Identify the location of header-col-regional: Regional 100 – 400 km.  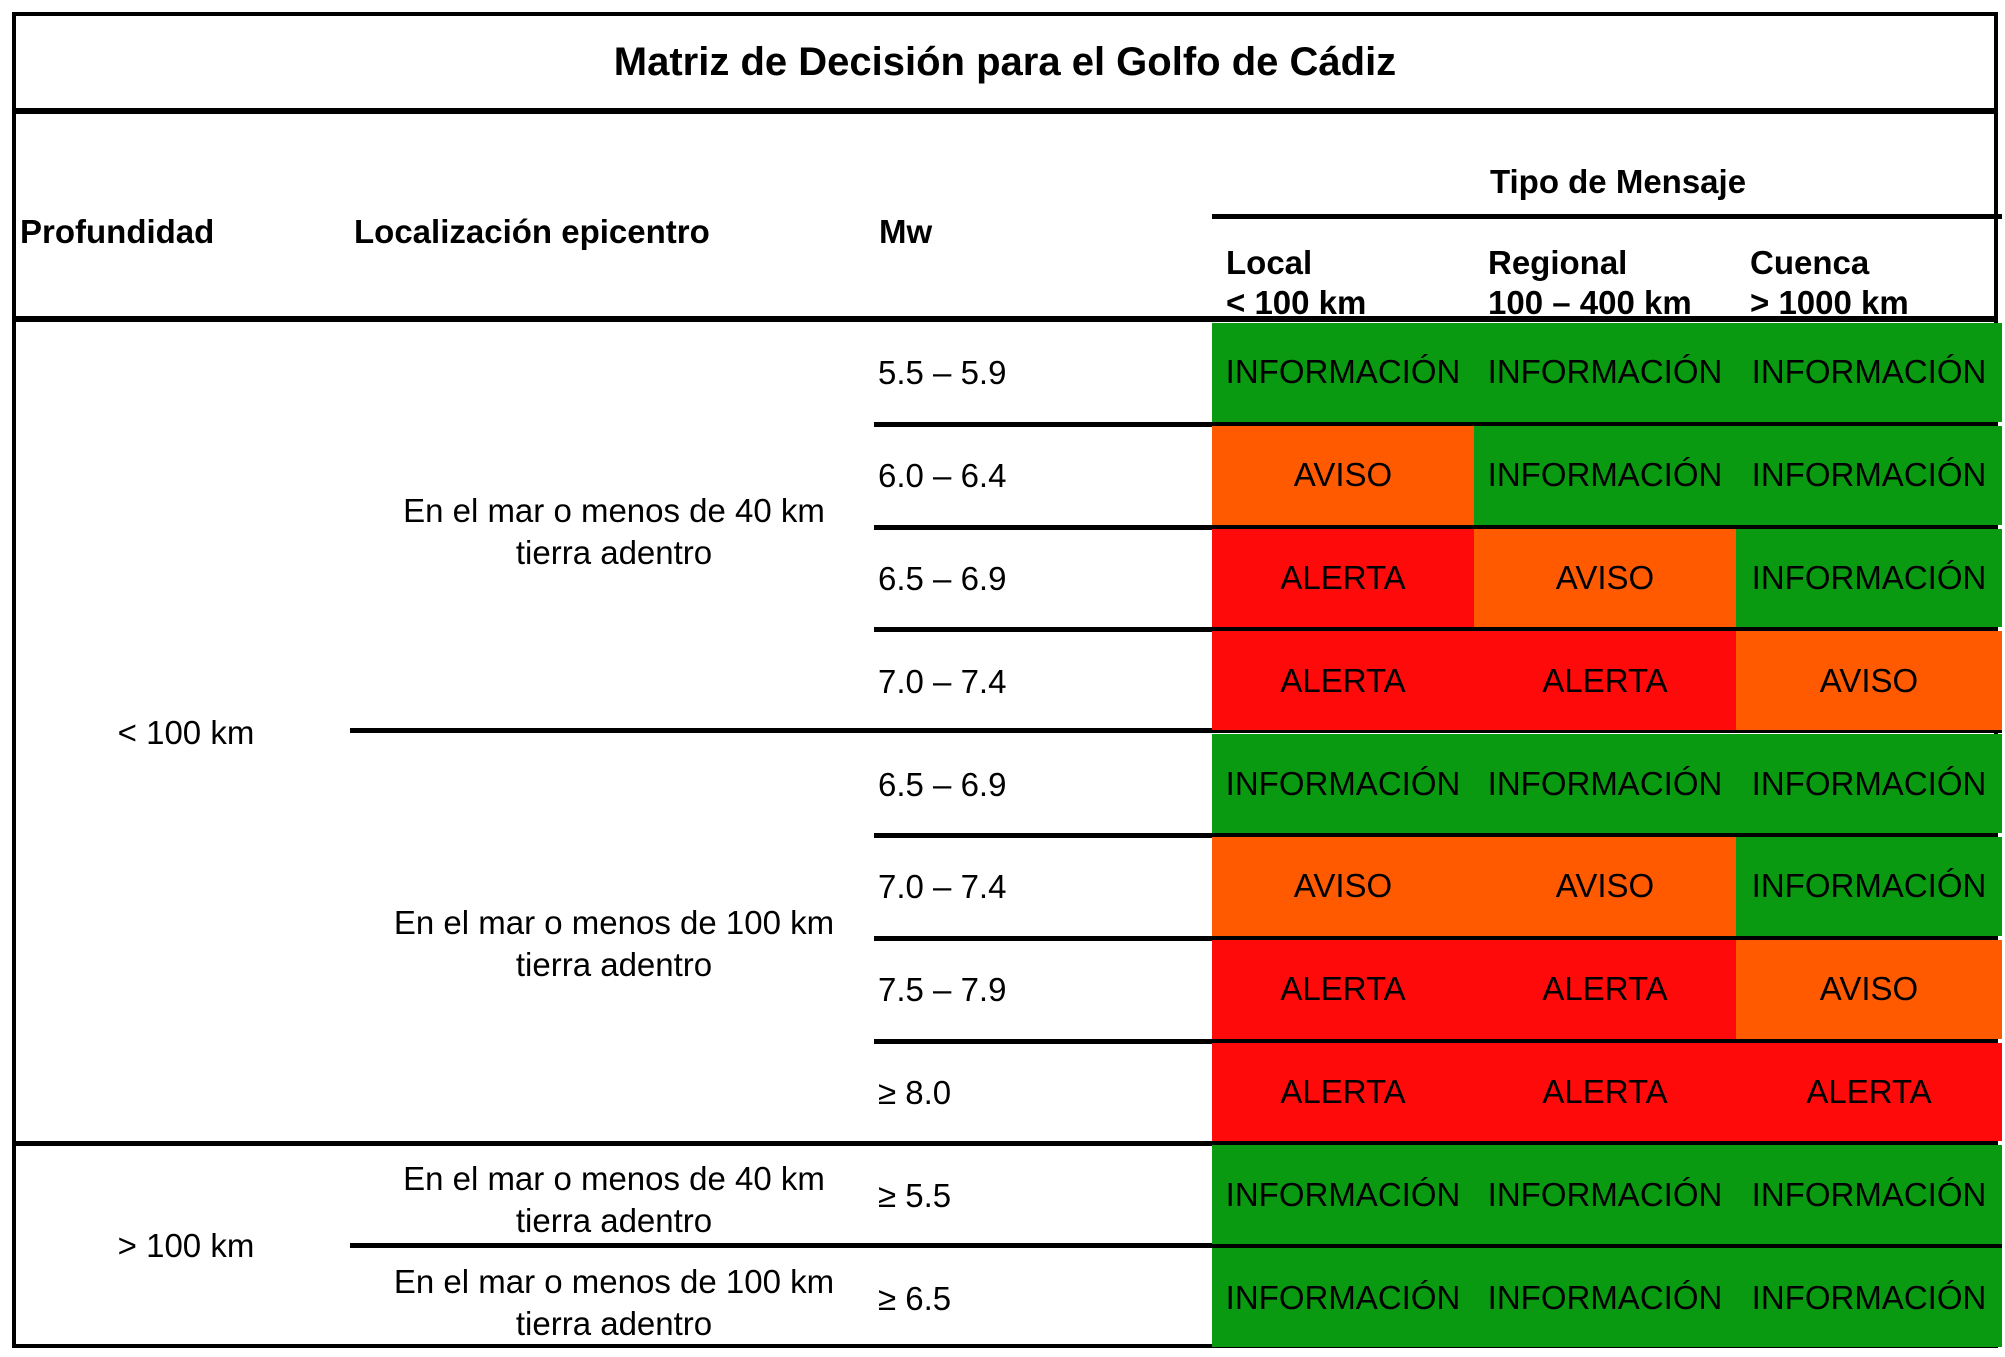
(1590, 283).